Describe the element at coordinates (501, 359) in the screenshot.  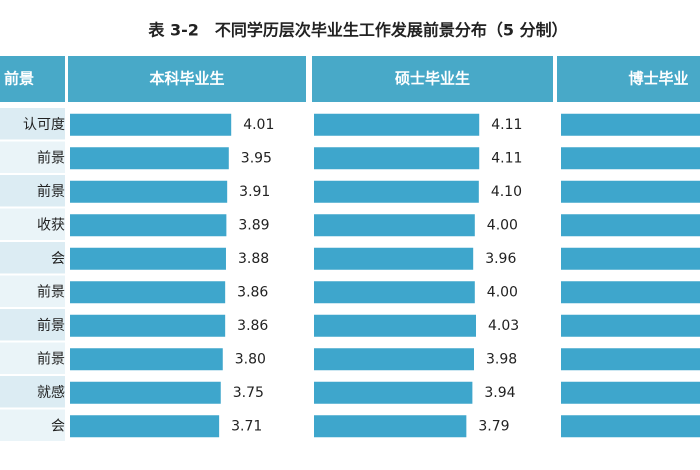
I see `value-label: 3.98` at that location.